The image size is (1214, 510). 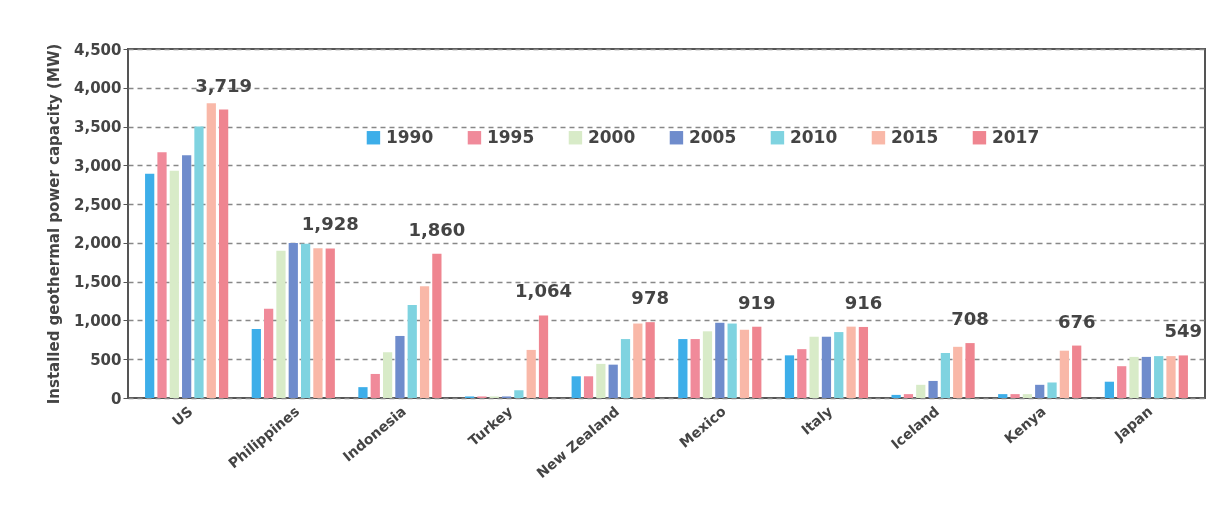 What do you see at coordinates (611, 136) in the screenshot?
I see `legend-label: 2000` at bounding box center [611, 136].